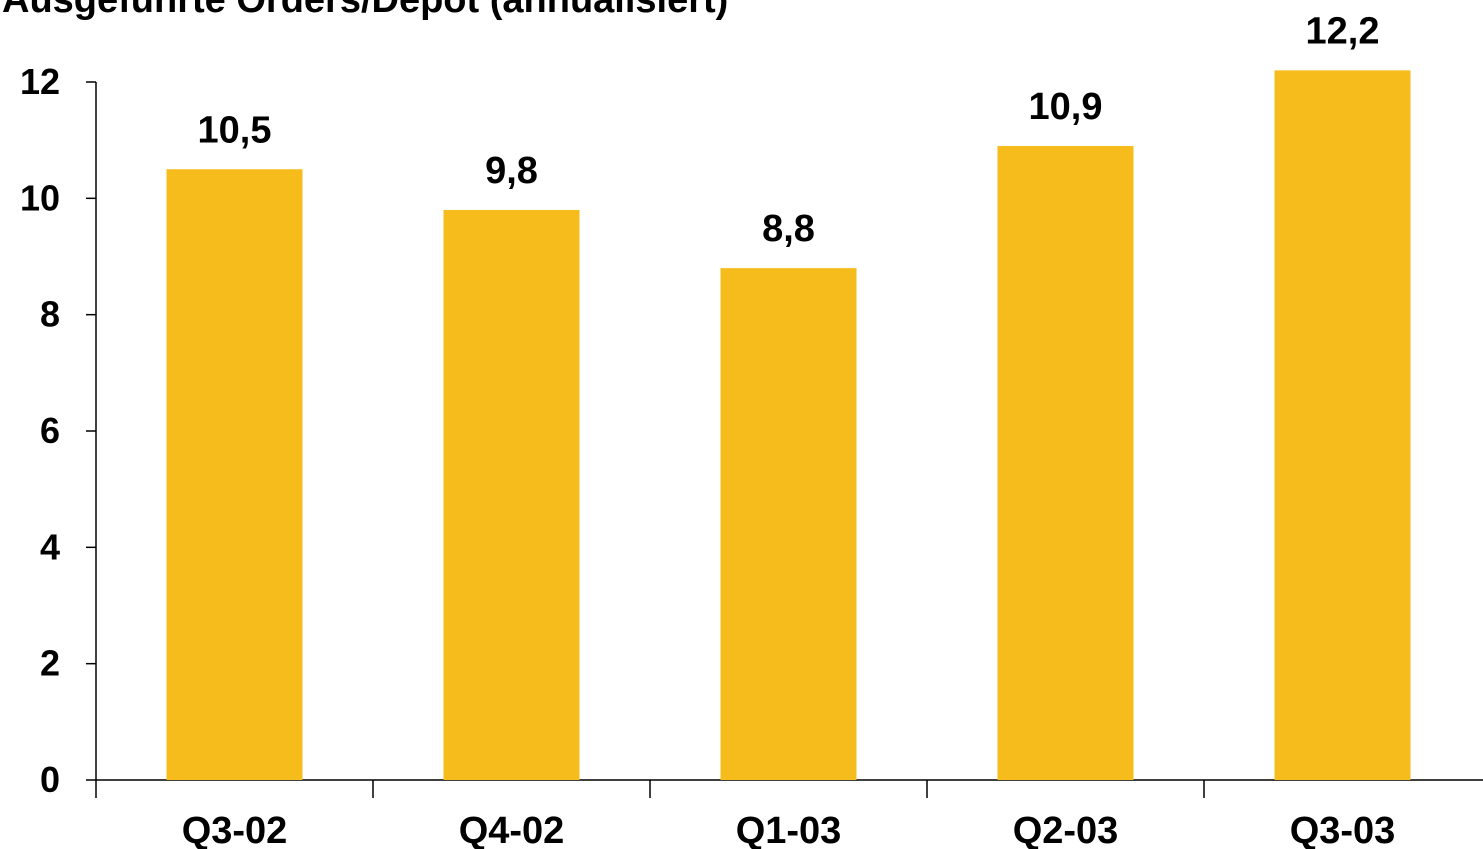  Describe the element at coordinates (1066, 107) in the screenshot. I see `data-label: 10,9` at that location.